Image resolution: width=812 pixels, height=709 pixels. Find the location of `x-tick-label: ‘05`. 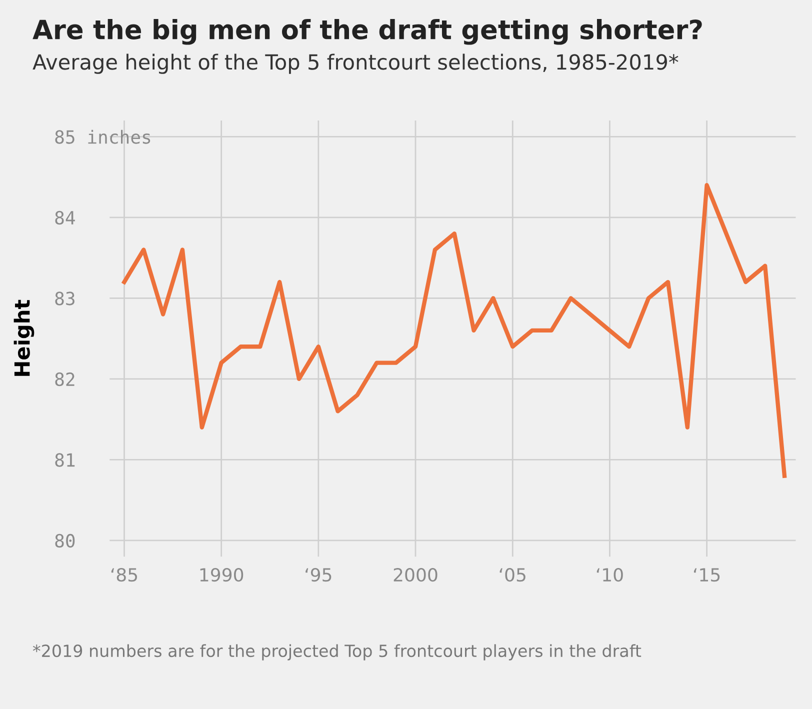

x-tick-label: ‘05 is located at coordinates (513, 575).